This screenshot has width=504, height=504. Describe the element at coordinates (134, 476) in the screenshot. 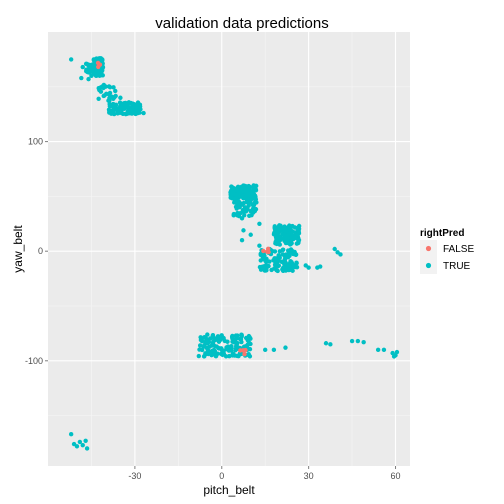

I see `x-tick-label: -30` at that location.